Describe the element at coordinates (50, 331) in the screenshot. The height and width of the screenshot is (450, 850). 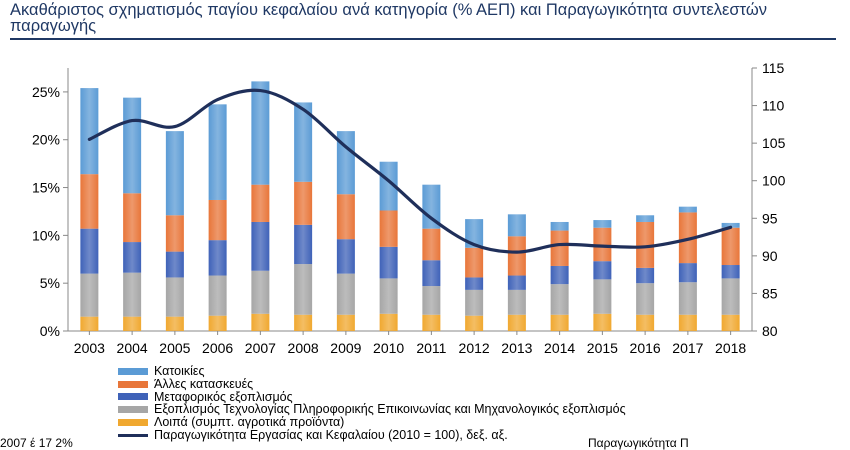
I see `y-tick-label-left: 0%` at that location.